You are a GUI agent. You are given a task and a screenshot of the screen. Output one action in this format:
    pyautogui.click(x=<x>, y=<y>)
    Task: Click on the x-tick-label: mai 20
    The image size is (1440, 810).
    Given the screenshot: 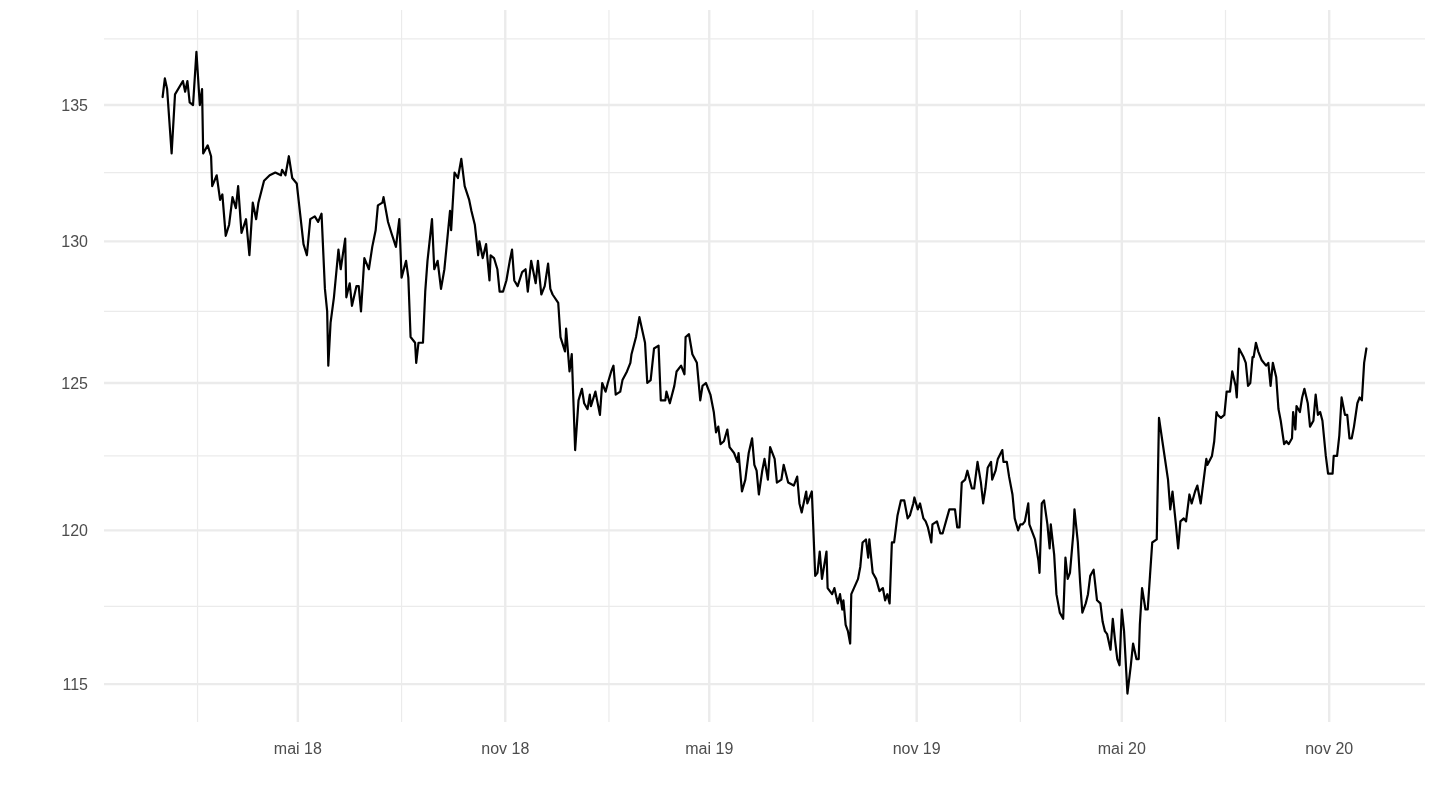 What is the action you would take?
    pyautogui.click(x=1121, y=748)
    